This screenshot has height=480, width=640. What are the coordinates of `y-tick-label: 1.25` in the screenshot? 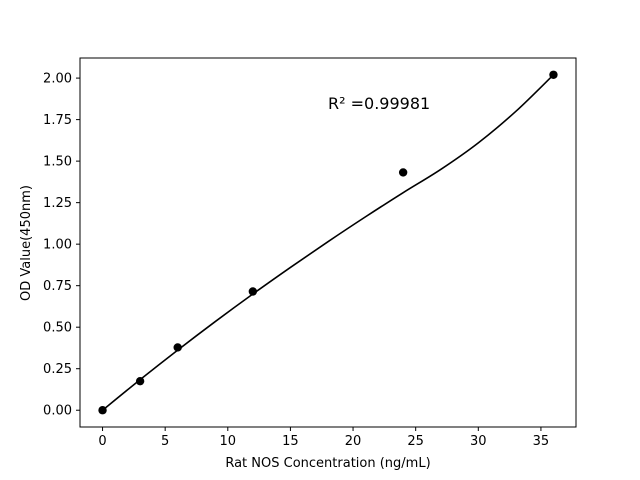 It's located at (57, 203).